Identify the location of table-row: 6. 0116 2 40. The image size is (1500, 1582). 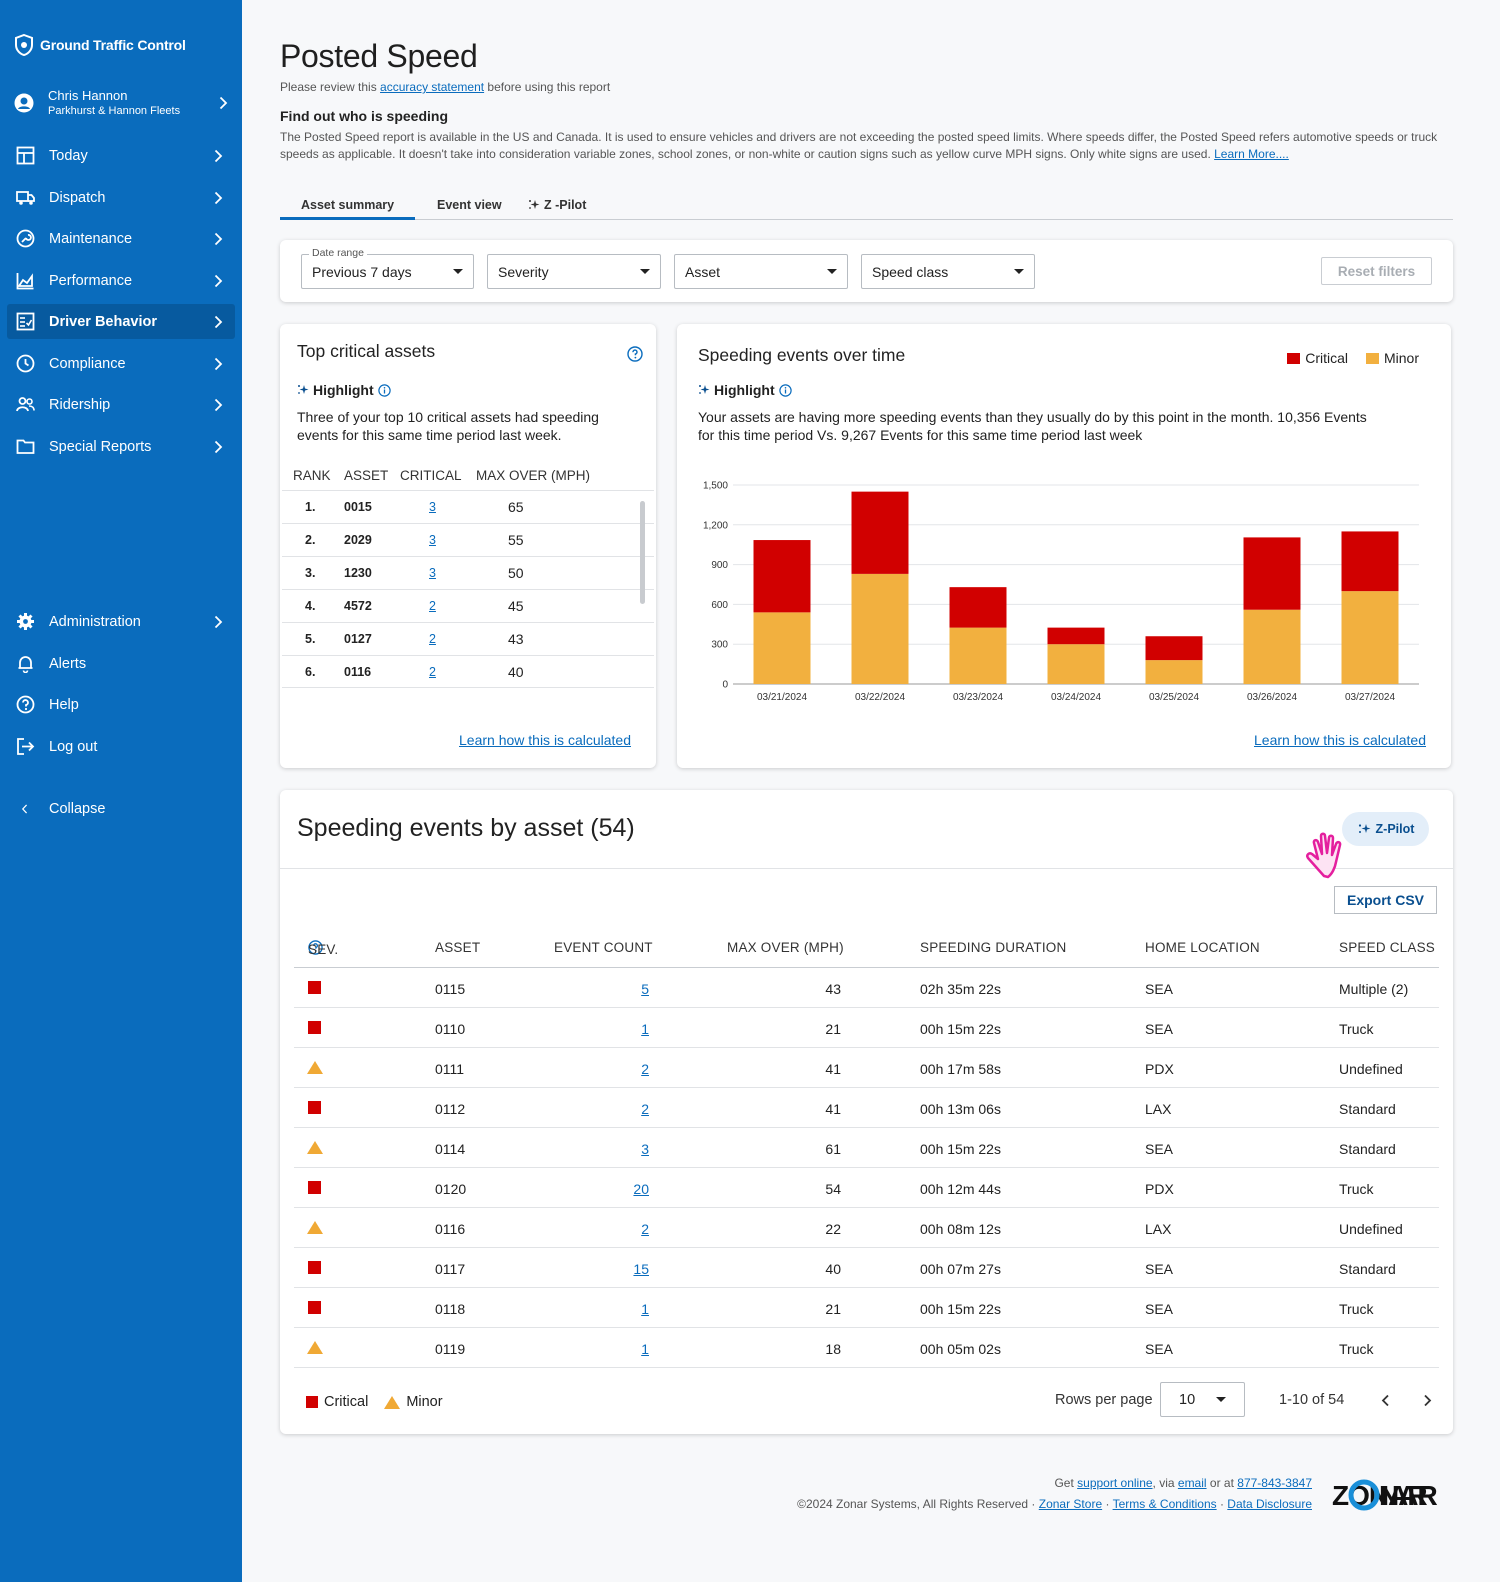
(468, 671).